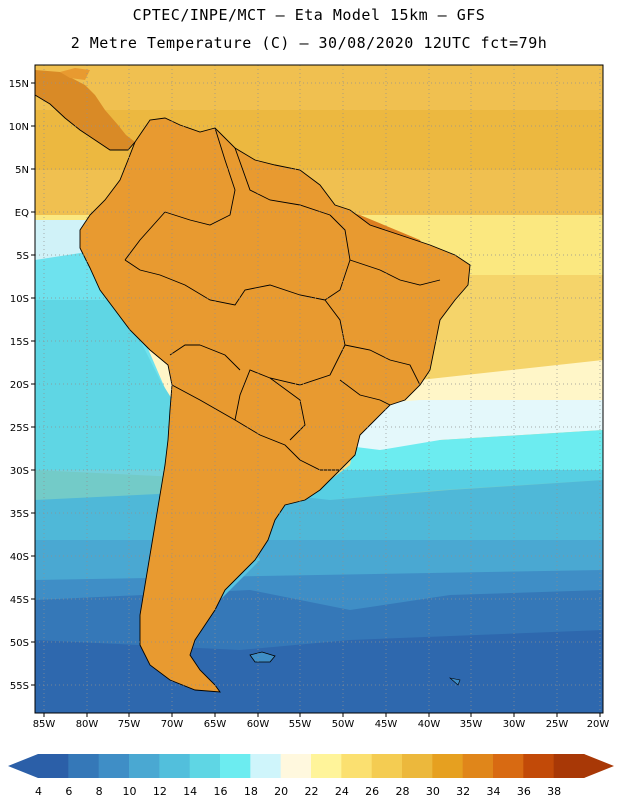 The image size is (618, 800). What do you see at coordinates (215, 724) in the screenshot?
I see `lon-label: 65W` at bounding box center [215, 724].